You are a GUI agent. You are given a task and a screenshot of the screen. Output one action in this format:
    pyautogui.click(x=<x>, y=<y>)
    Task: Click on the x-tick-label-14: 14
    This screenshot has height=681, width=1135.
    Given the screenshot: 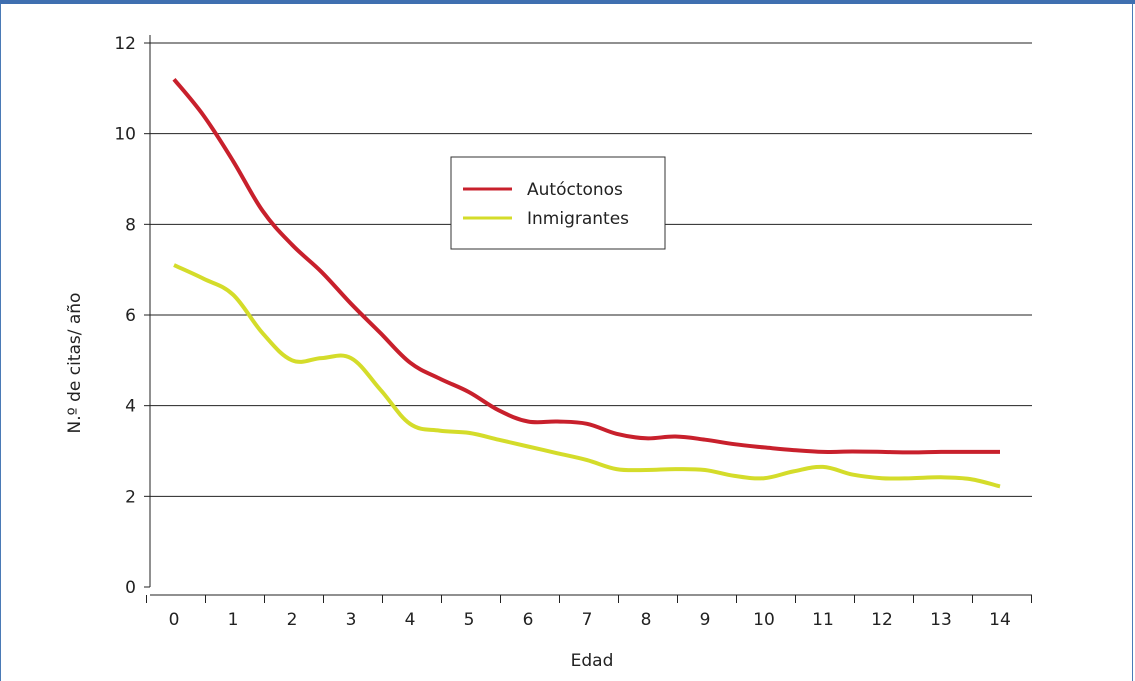 What is the action you would take?
    pyautogui.click(x=1000, y=620)
    